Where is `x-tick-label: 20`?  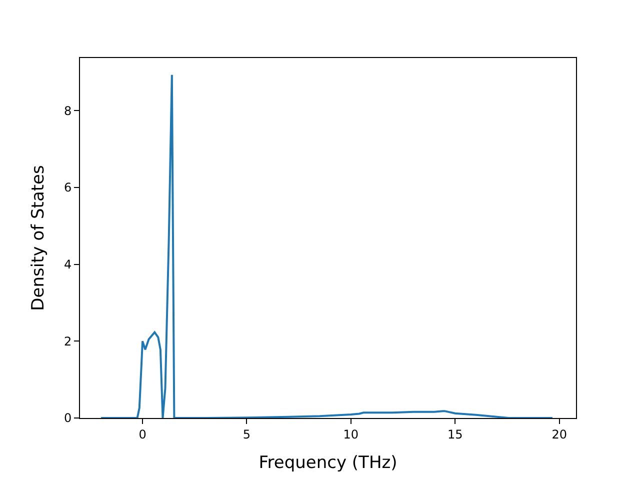 x-tick-label: 20 is located at coordinates (559, 434).